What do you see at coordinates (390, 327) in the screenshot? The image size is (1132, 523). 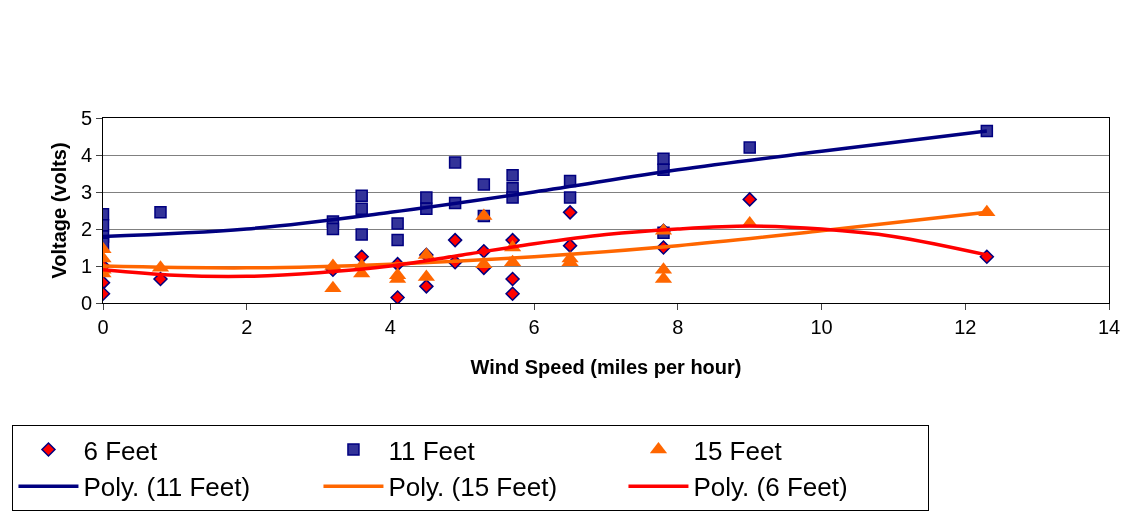 I see `x-tick-label: 4` at bounding box center [390, 327].